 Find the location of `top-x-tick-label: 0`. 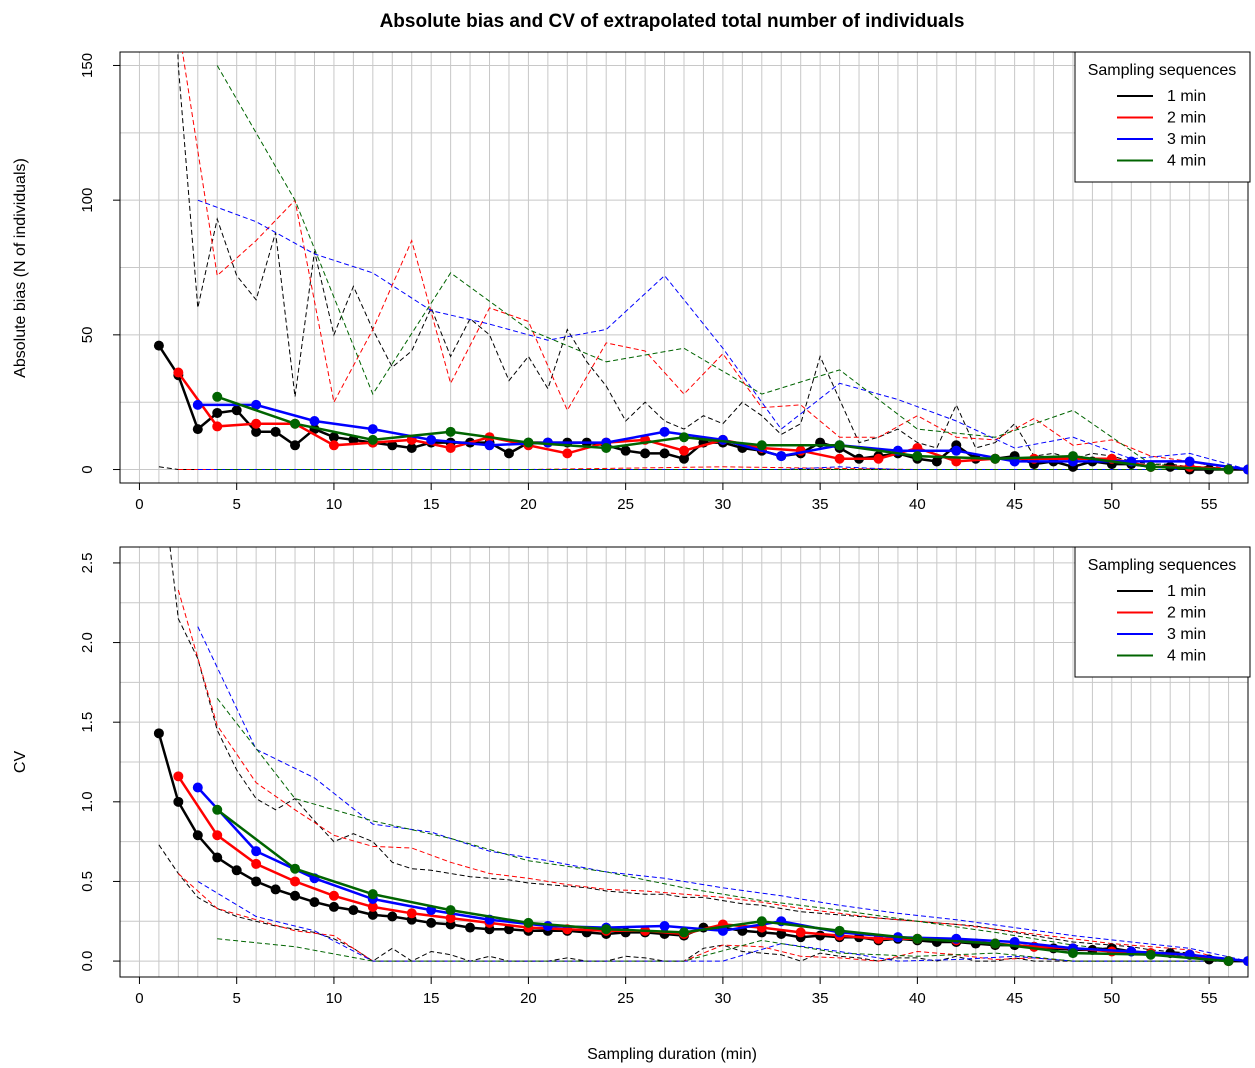

top-x-tick-label: 0 is located at coordinates (139, 504).